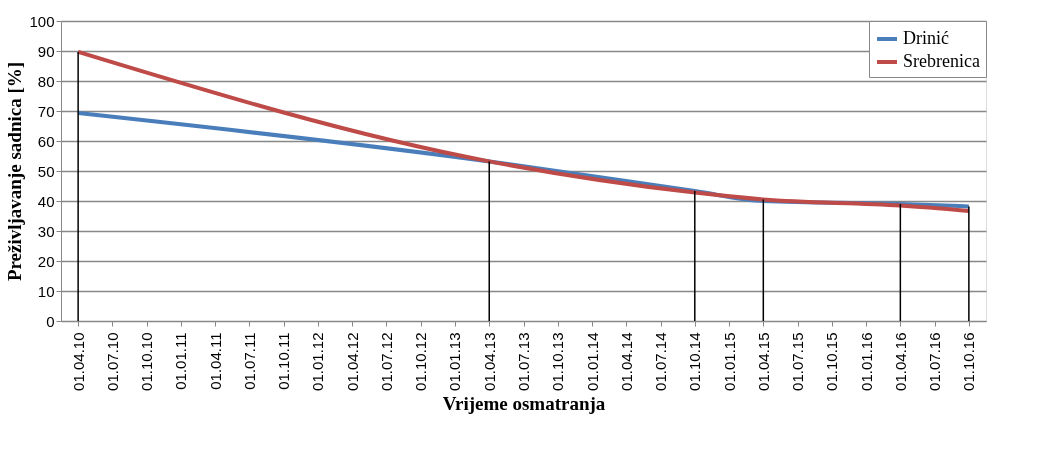 This screenshot has height=475, width=1058. Describe the element at coordinates (941, 61) in the screenshot. I see `legend-label: Srebrenica` at that location.